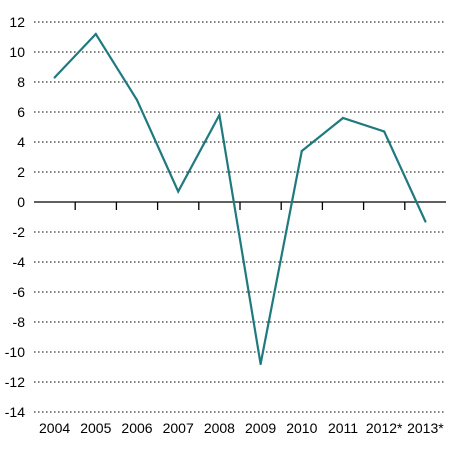  Describe the element at coordinates (17, 22) in the screenshot. I see `y-tick-label: 12` at that location.